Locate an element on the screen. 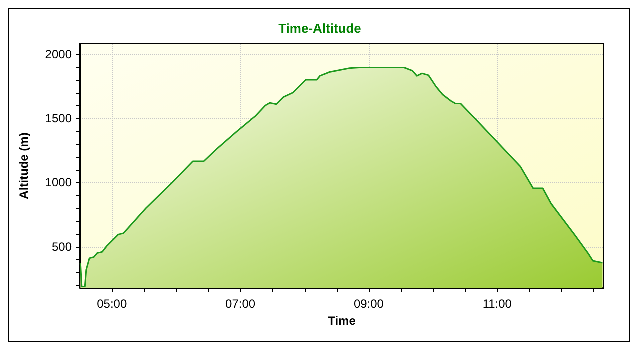 This screenshot has width=640, height=350. y-tick-label: 2000 is located at coordinates (58, 54).